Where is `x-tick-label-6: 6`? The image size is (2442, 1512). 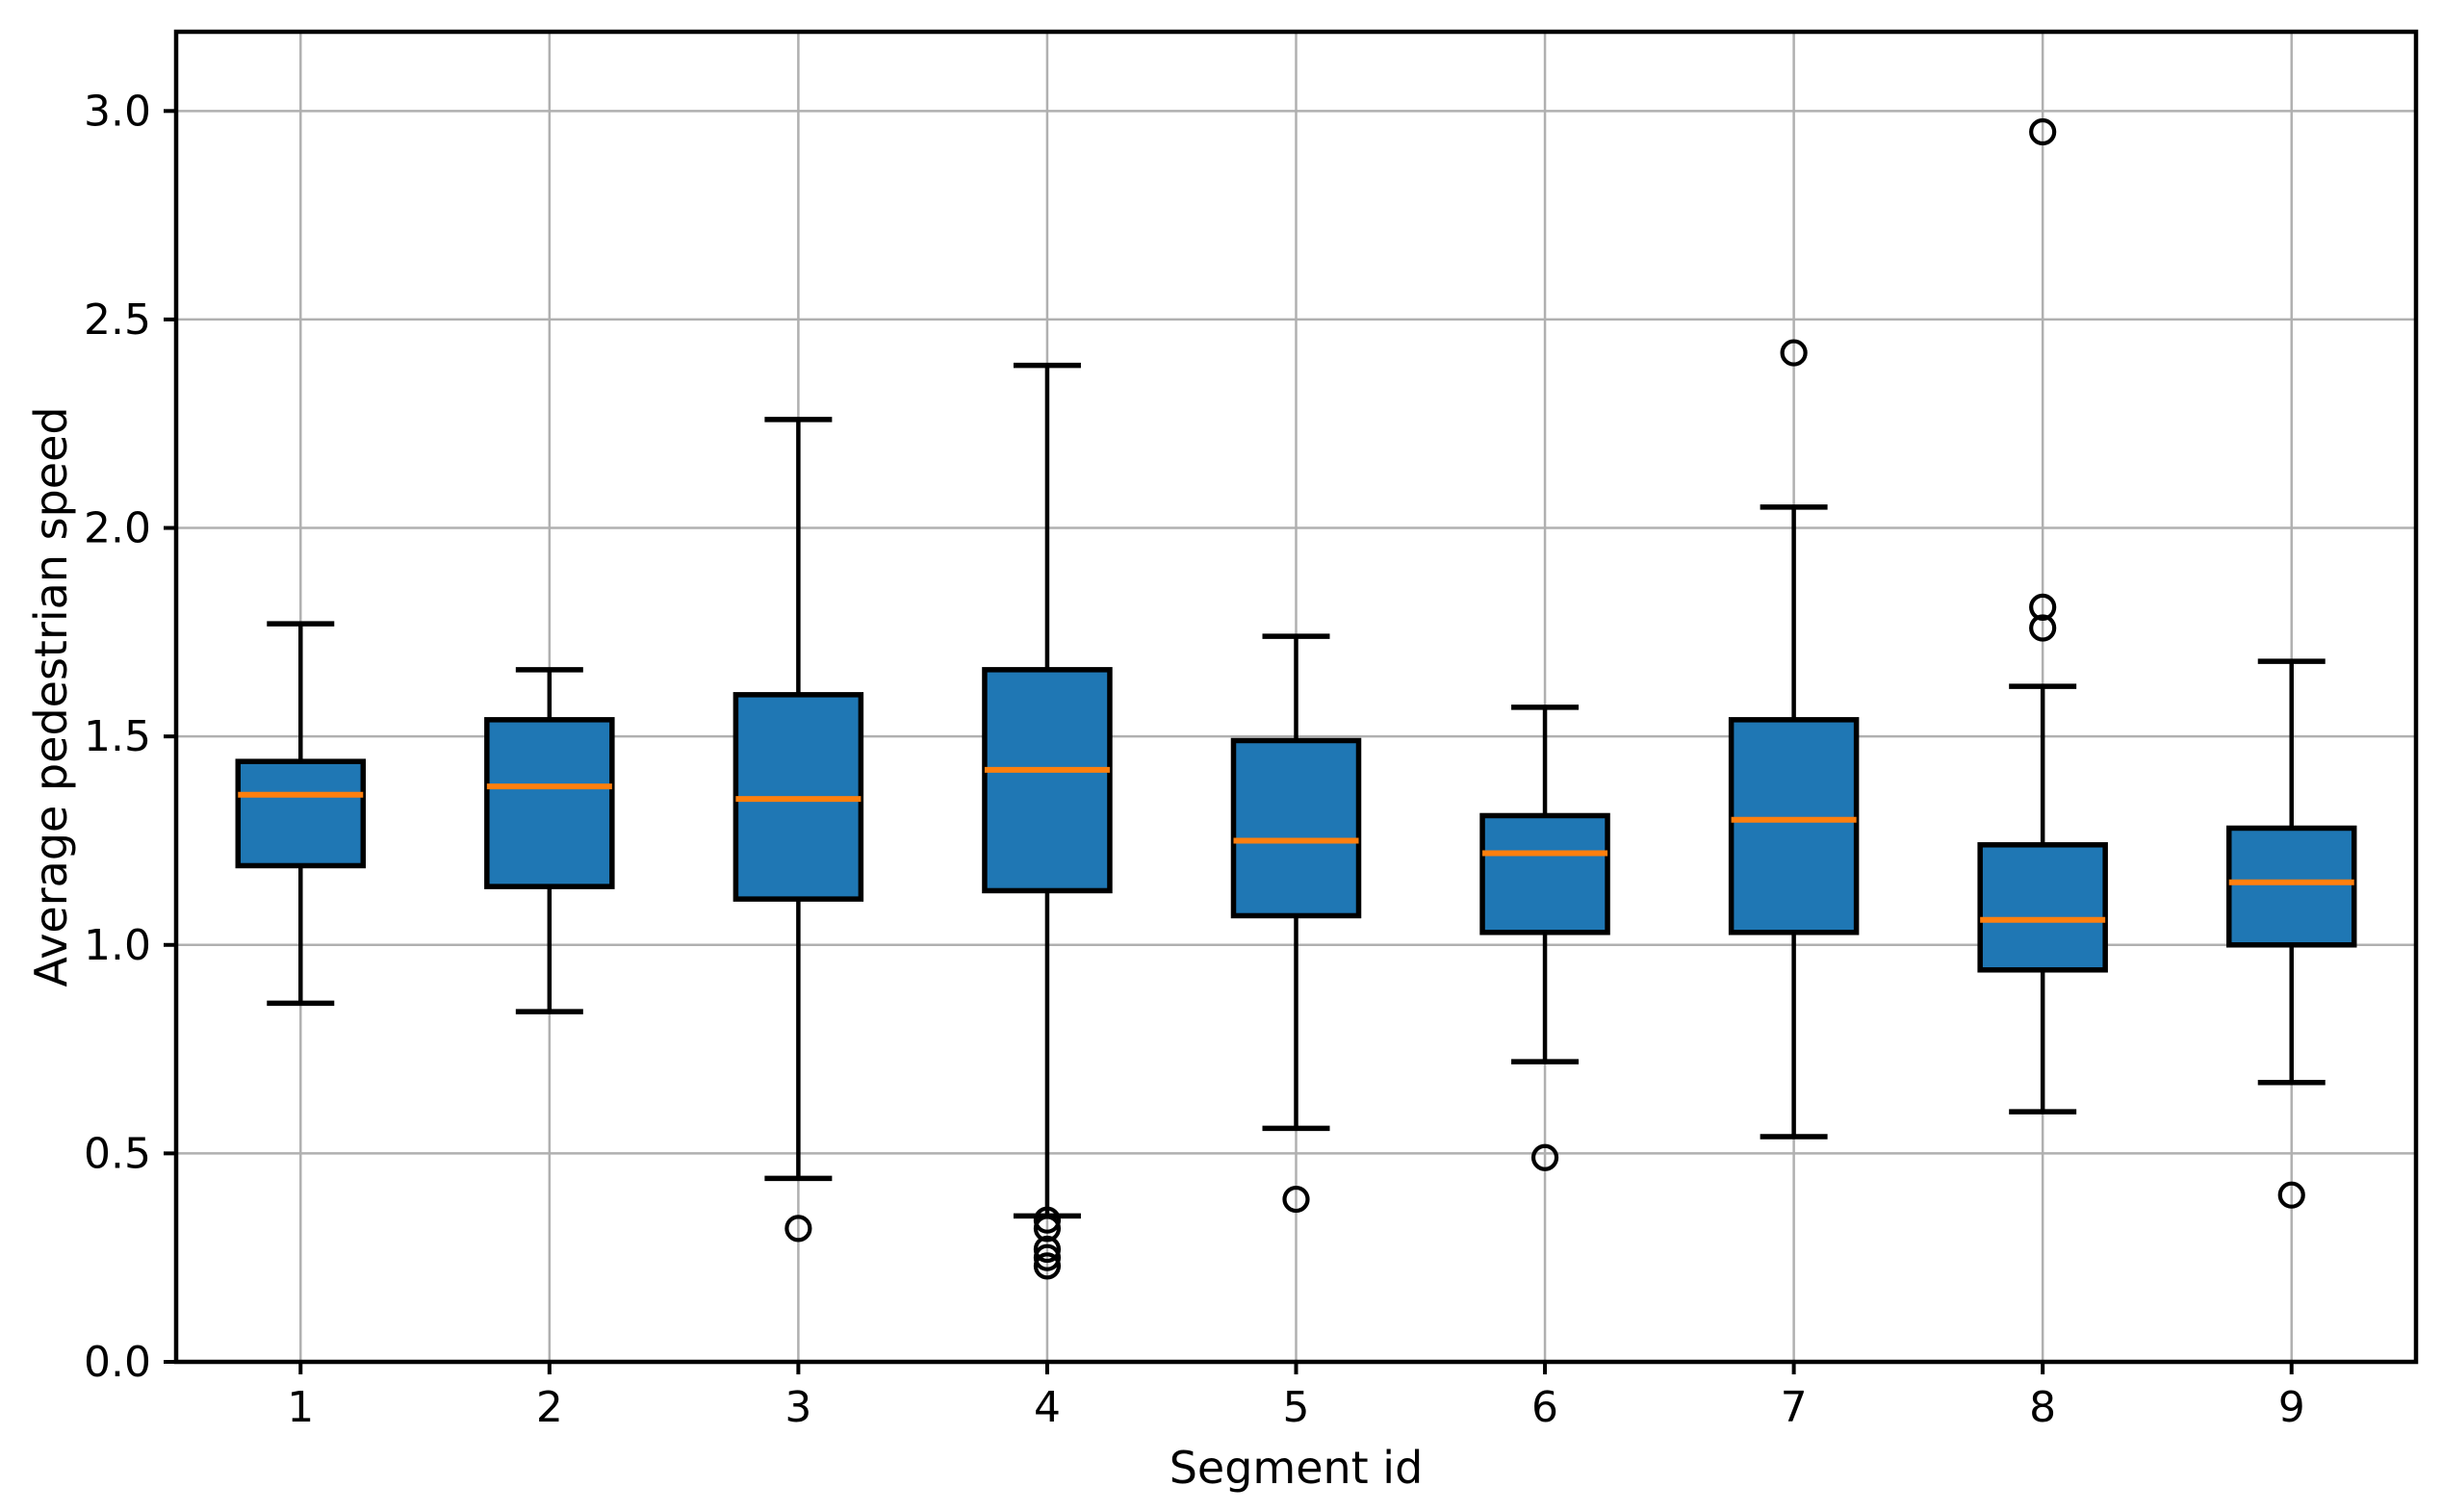 x-tick-label-6: 6 is located at coordinates (1544, 1407).